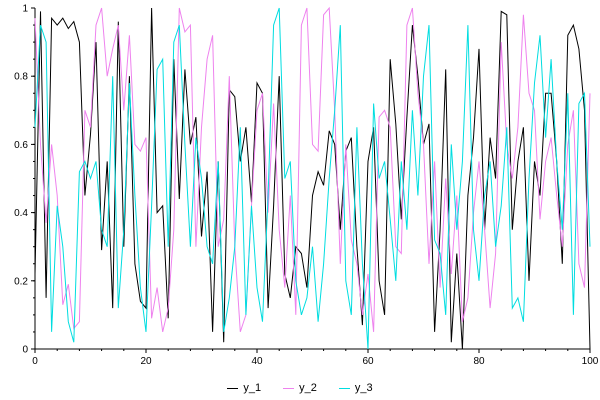 Image resolution: width=600 pixels, height=400 pixels. What do you see at coordinates (289, 388) in the screenshot?
I see `legend-line-sample-y2` at bounding box center [289, 388].